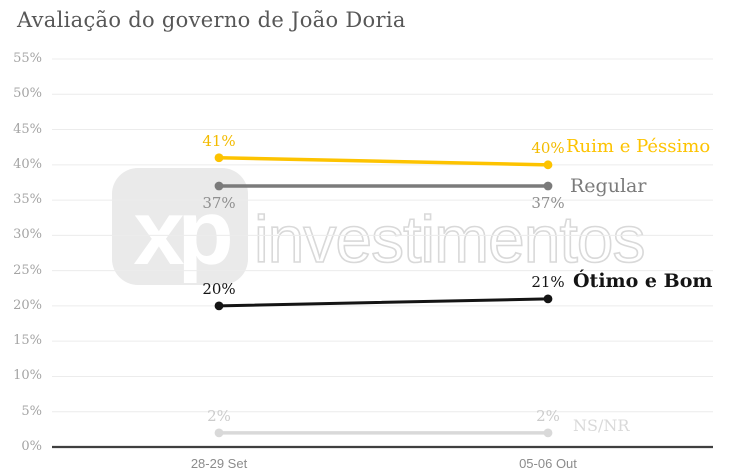 The image size is (751, 475). Describe the element at coordinates (27, 376) in the screenshot. I see `y-tick-label: 10%` at that location.